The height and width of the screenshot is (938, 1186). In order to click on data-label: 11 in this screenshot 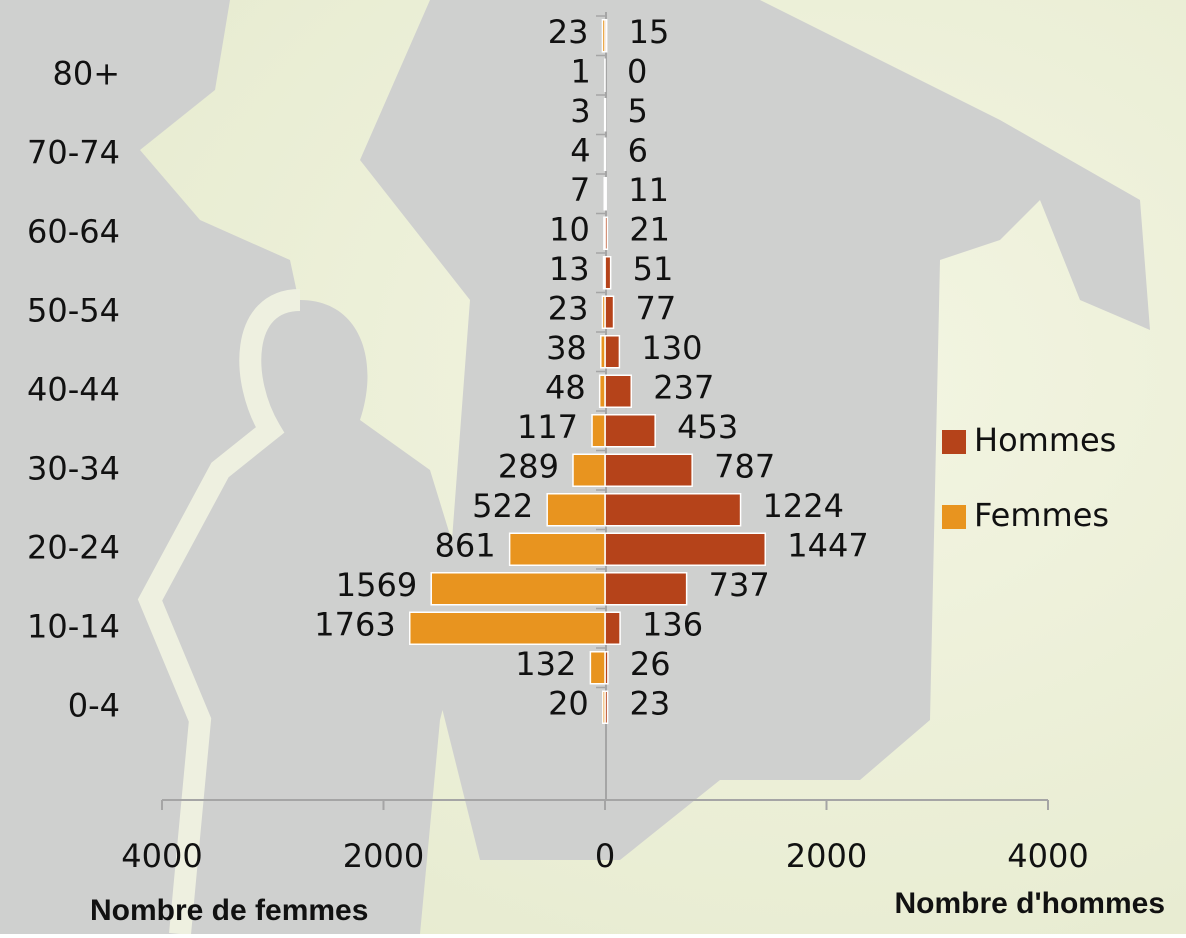, I will do `click(648, 190)`.